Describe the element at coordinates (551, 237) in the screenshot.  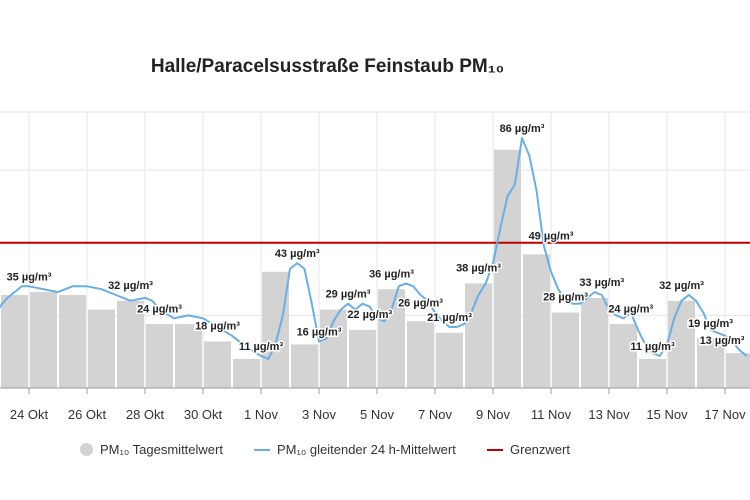
I see `data-label: 49 µg/m³` at that location.